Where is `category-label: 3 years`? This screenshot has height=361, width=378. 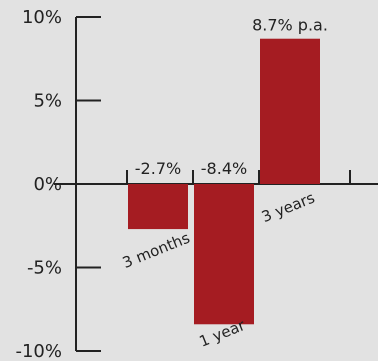 category-label: 3 years is located at coordinates (288, 208).